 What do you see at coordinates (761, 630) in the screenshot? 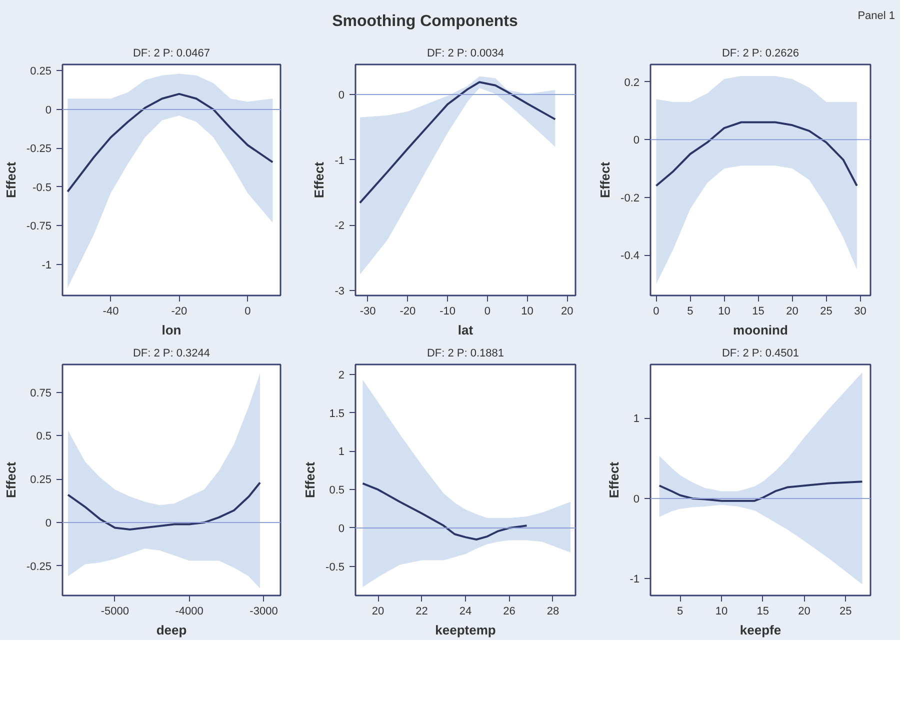
I see `x-axis-title: keepfe` at bounding box center [761, 630].